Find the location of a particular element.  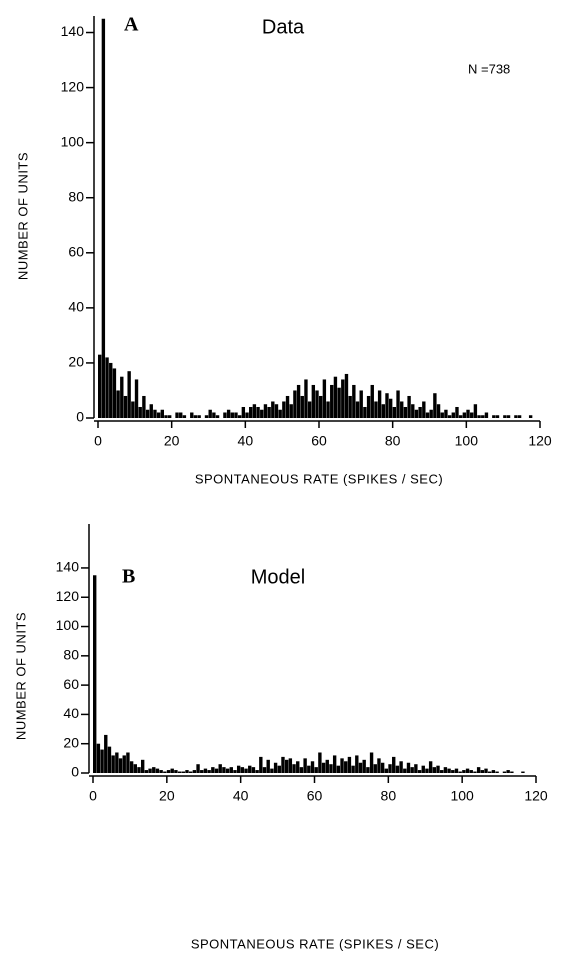

x-axis-label: SPONTANEOUS RATE (SPIKES / SEC) is located at coordinates (315, 943).